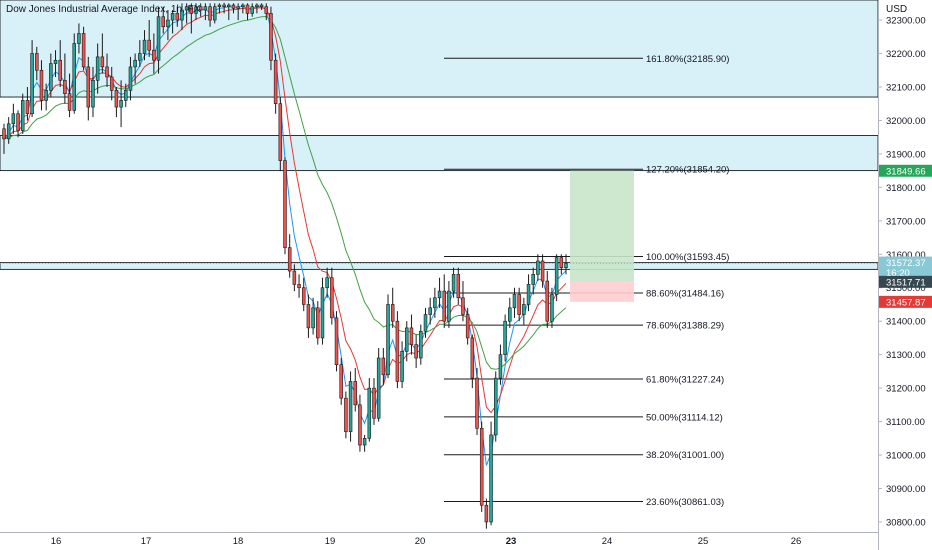 This screenshot has width=932, height=550. Describe the element at coordinates (906, 263) in the screenshot. I see `price-tag-label-1: 31572.37` at that location.